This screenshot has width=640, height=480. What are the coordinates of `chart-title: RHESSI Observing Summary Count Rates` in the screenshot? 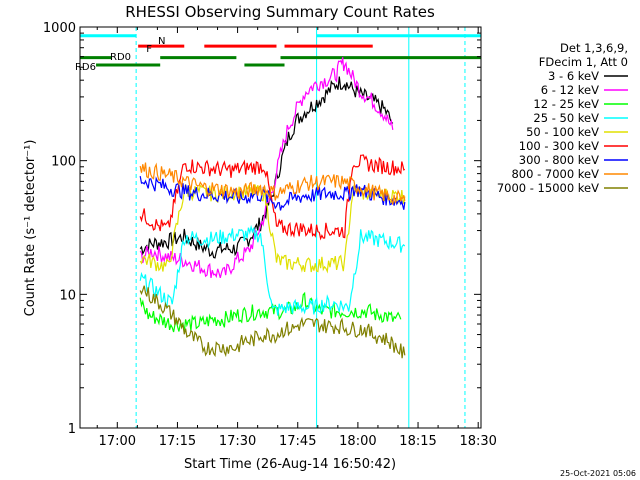 It's located at (280, 12).